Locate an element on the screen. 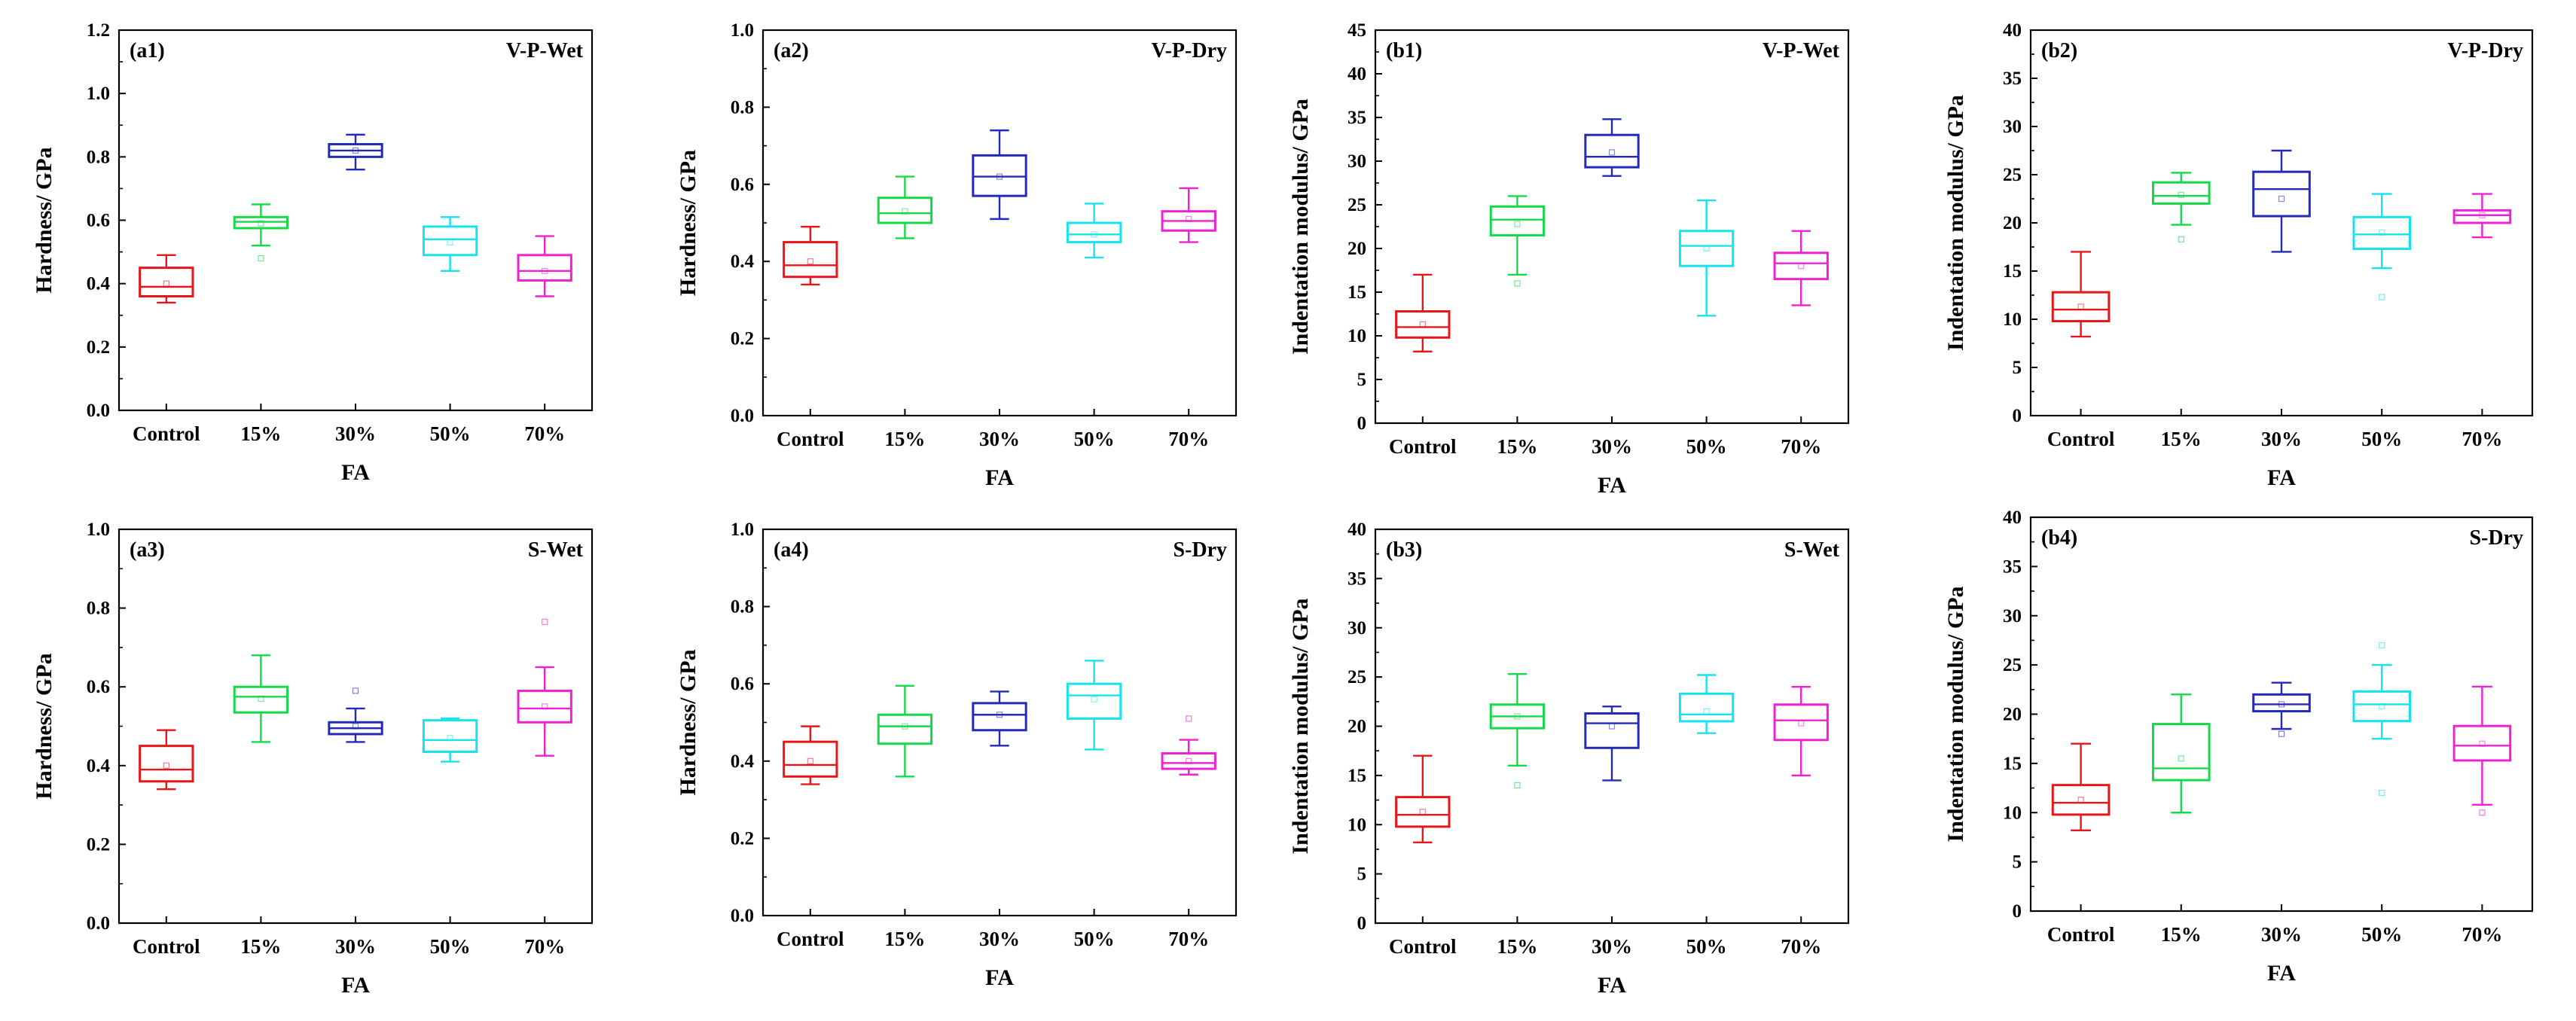 The image size is (2576, 1021). y-tick-label: 0.0 is located at coordinates (99, 923).